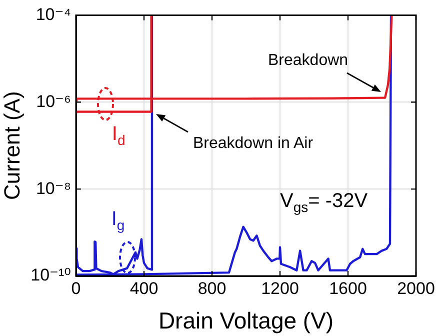 The width and height of the screenshot is (440, 336). I want to click on annotation: Breakdown in Air, so click(253, 143).